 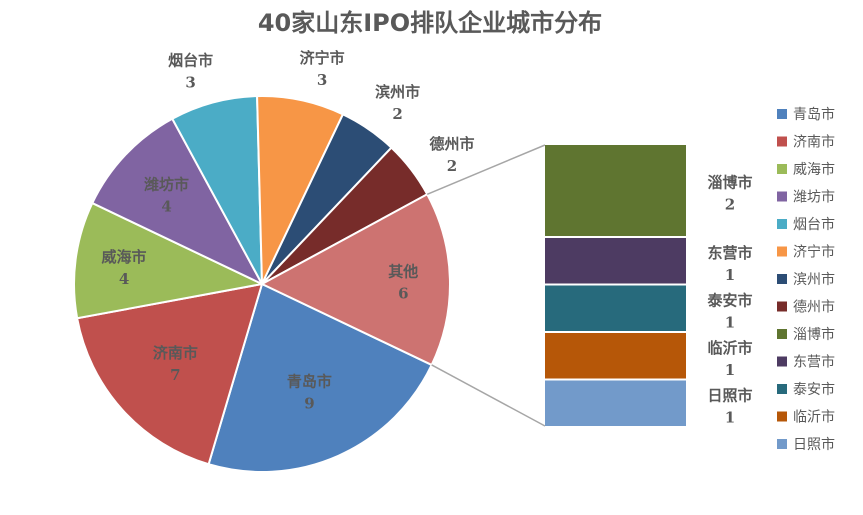 I want to click on legend-swatch-淄博市, so click(x=782, y=334).